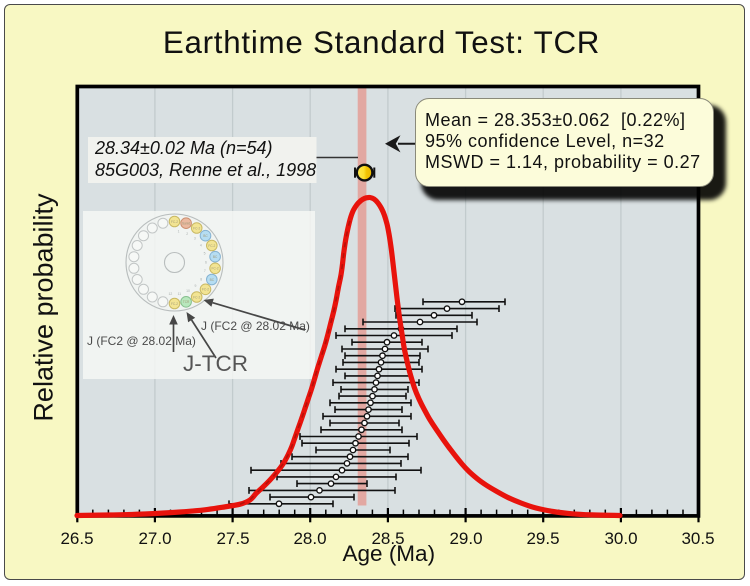 This screenshot has width=750, height=586. What do you see at coordinates (180, 294) in the screenshot?
I see `svg-text: 11` at bounding box center [180, 294].